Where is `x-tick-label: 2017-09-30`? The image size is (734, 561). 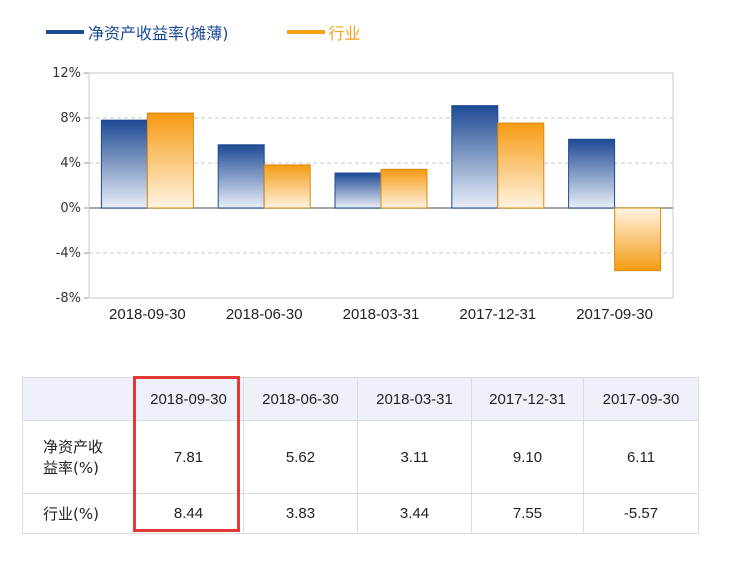
x-tick-label: 2017-09-30 is located at coordinates (614, 314).